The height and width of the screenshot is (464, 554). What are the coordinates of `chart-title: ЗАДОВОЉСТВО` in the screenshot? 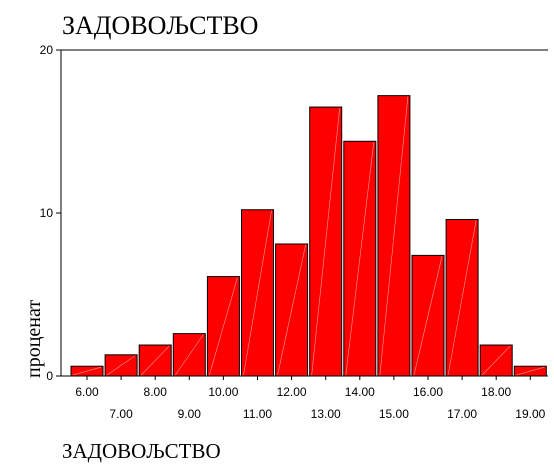 It's located at (160, 25).